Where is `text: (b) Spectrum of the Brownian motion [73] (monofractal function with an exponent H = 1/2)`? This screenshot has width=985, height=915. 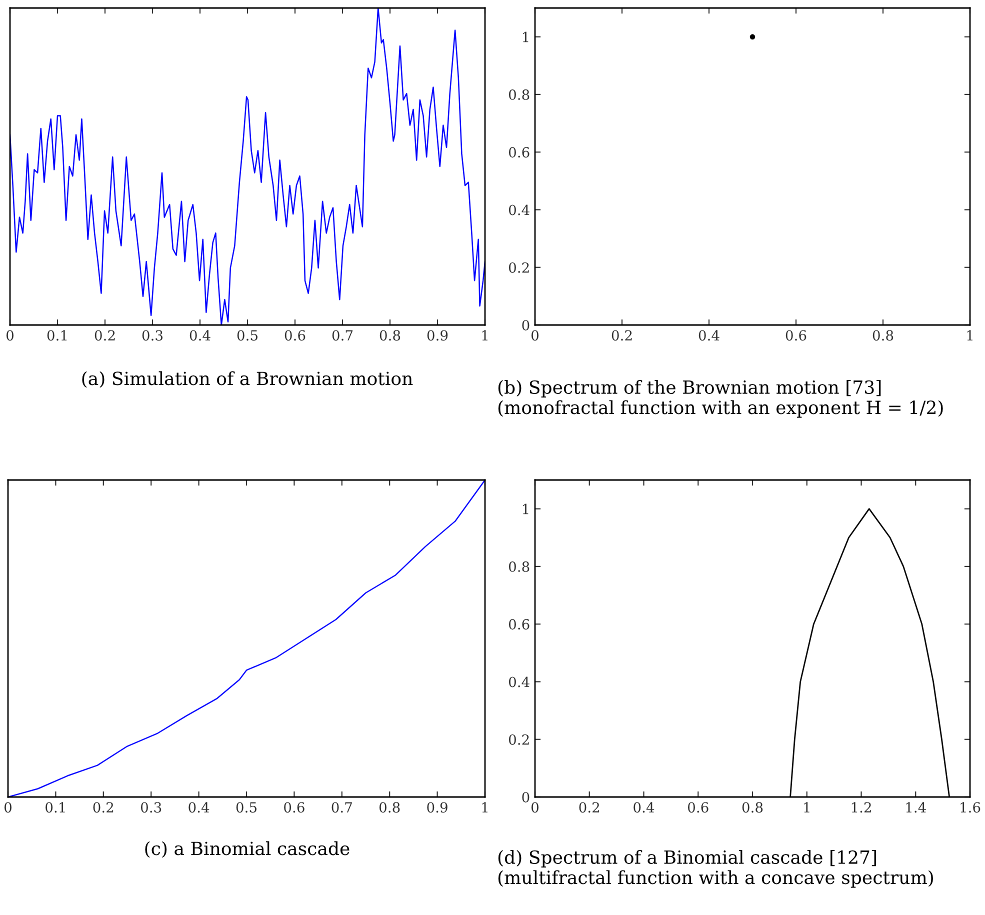 text: (b) Spectrum of the Brownian motion [73] (monofractal function with an exponent H = 1/2) is located at coordinates (720, 399).